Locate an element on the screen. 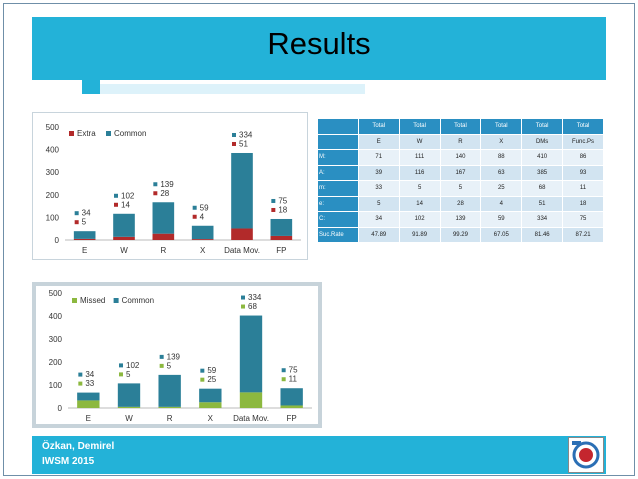  table-cell: 59 is located at coordinates (501, 219).